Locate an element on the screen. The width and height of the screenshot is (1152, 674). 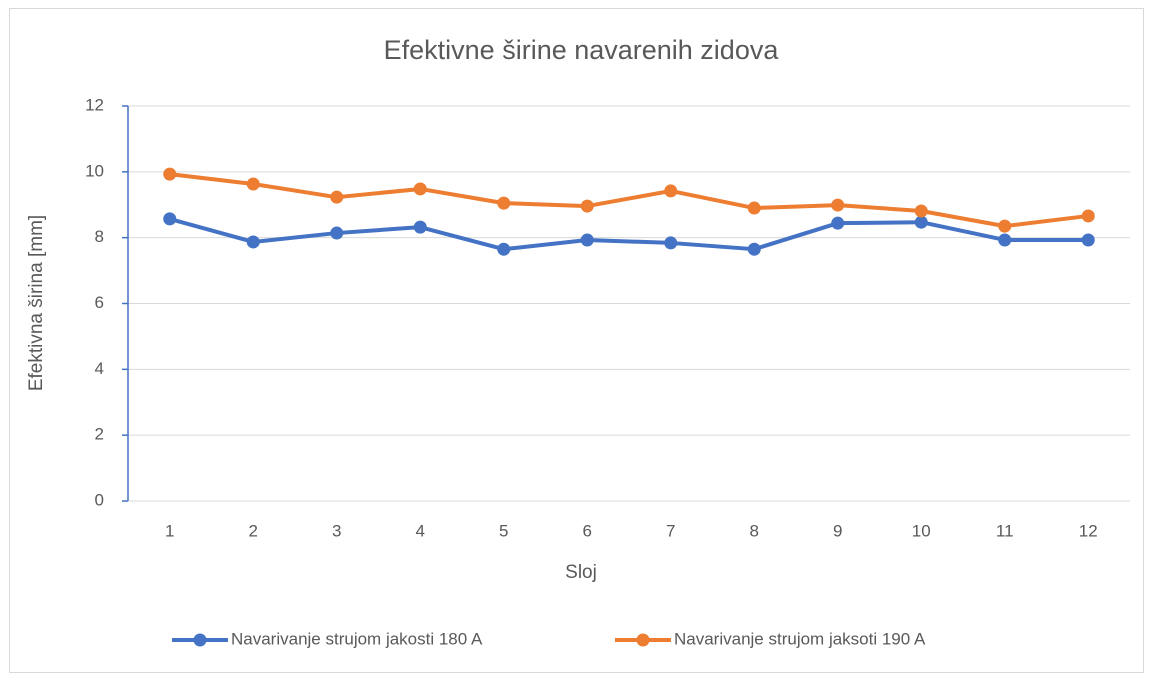
x-tick-label: 5 is located at coordinates (503, 530).